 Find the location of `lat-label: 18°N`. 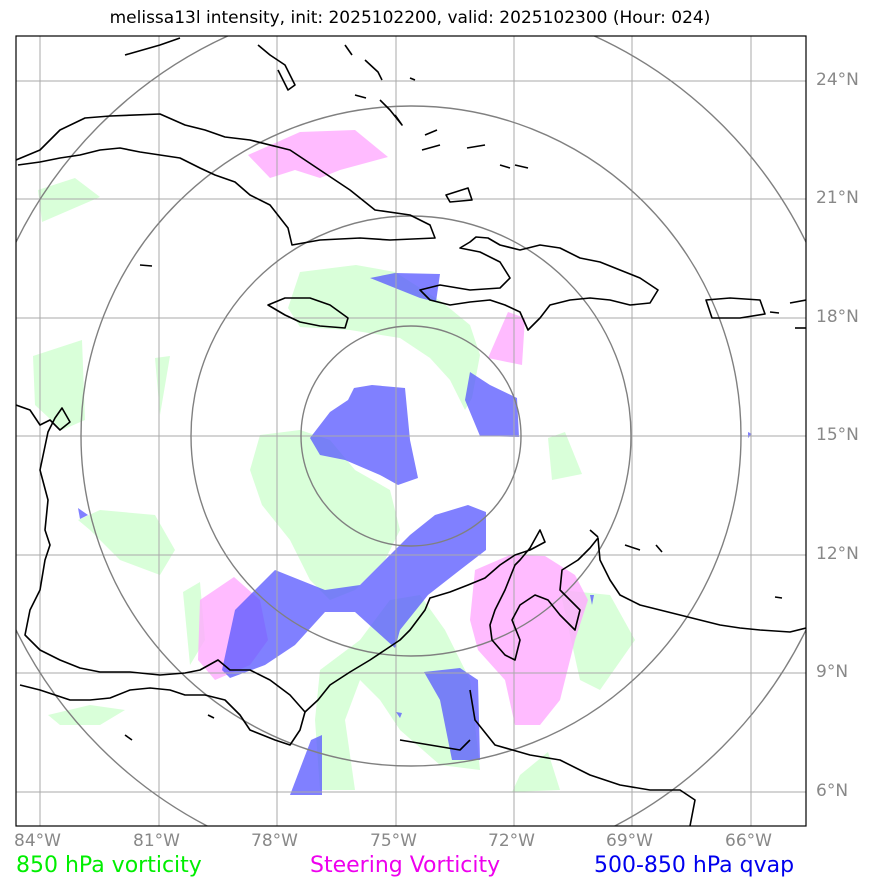

lat-label: 18°N is located at coordinates (837, 317).